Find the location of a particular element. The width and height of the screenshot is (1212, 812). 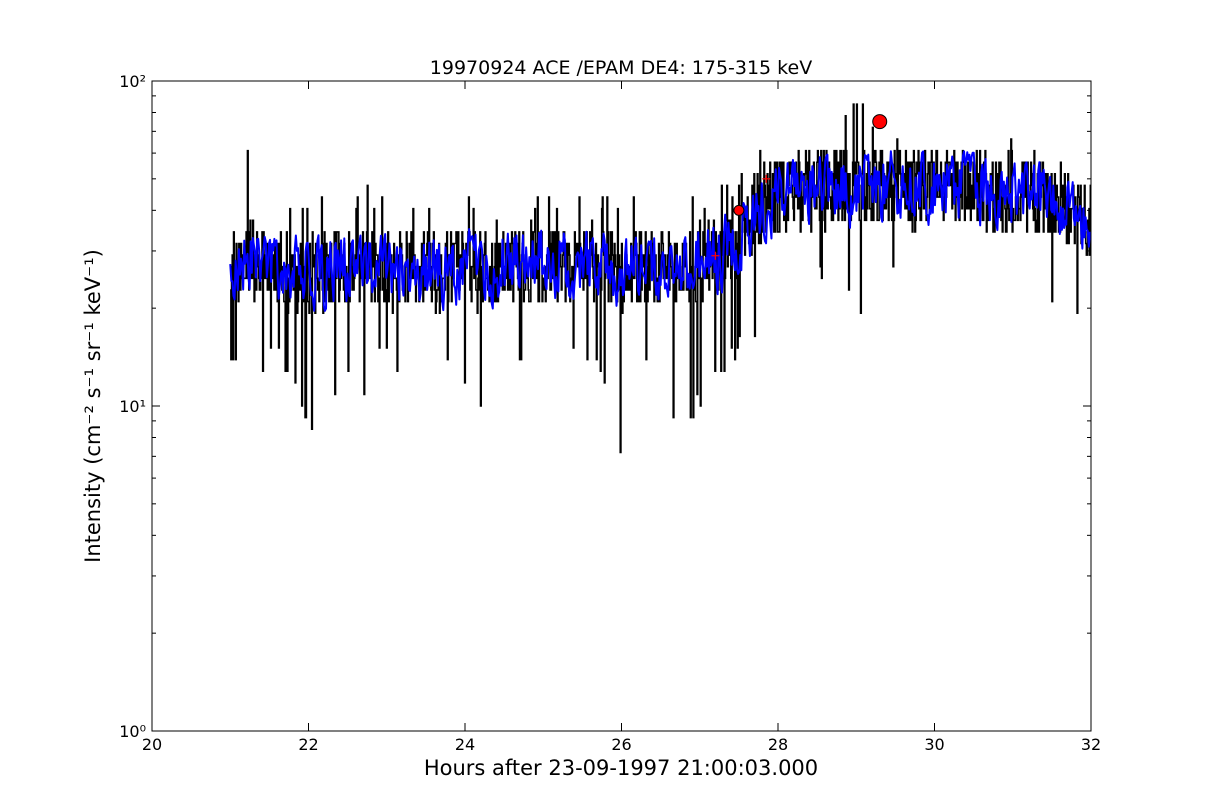

x-tick-label-3: 26 is located at coordinates (621, 744).